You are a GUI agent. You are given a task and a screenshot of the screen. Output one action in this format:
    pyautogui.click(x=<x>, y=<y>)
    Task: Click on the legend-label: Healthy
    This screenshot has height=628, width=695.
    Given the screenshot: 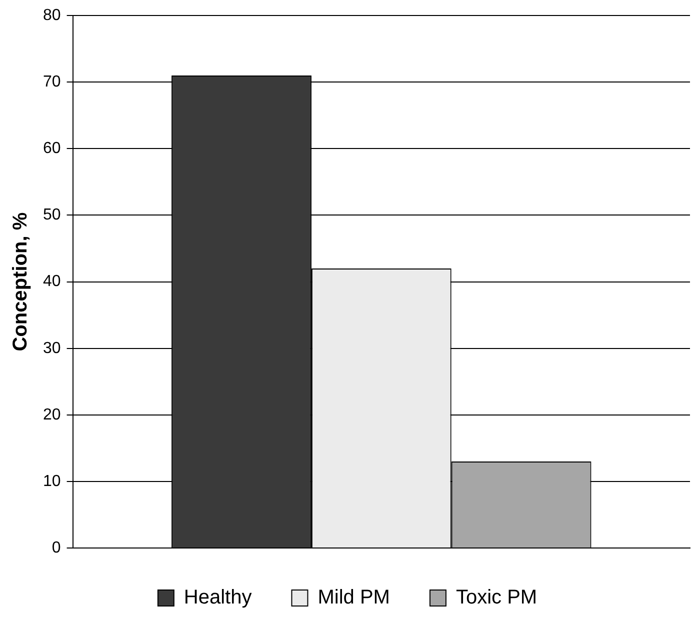 What is the action you would take?
    pyautogui.click(x=218, y=597)
    